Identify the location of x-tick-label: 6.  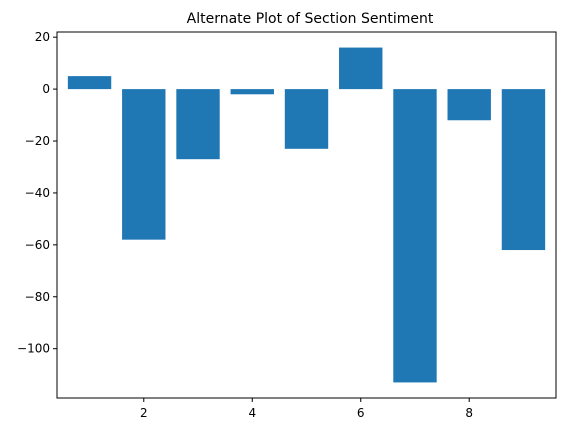
(361, 413).